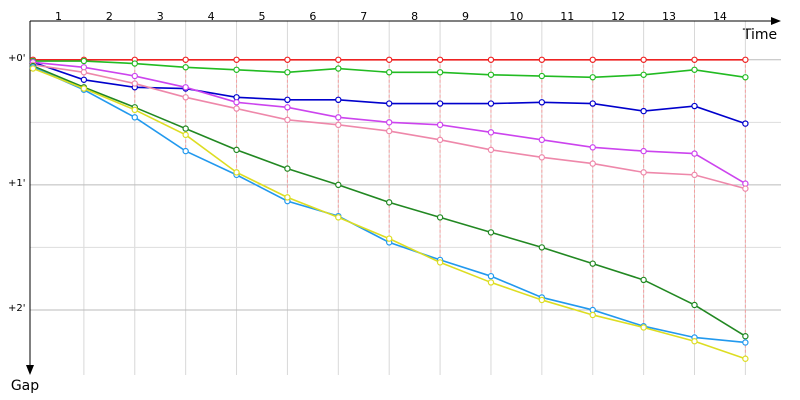 The height and width of the screenshot is (400, 800). I want to click on y-tick-label: +1', so click(17, 183).